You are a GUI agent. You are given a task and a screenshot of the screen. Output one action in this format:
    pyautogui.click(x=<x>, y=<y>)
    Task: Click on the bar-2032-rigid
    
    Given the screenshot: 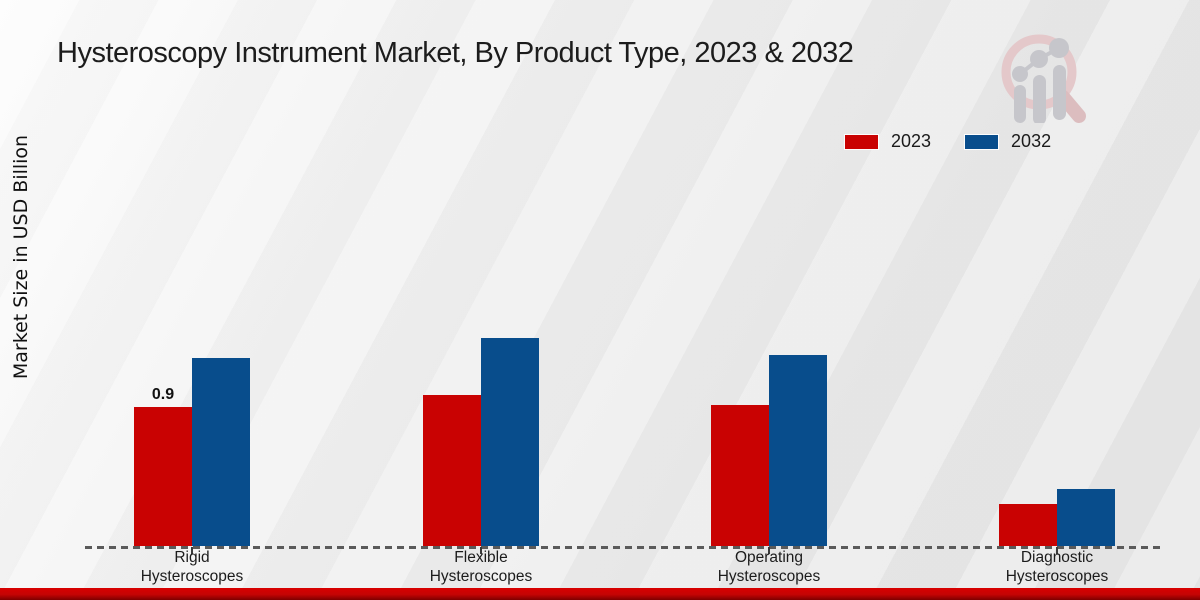 What is the action you would take?
    pyautogui.click(x=221, y=452)
    